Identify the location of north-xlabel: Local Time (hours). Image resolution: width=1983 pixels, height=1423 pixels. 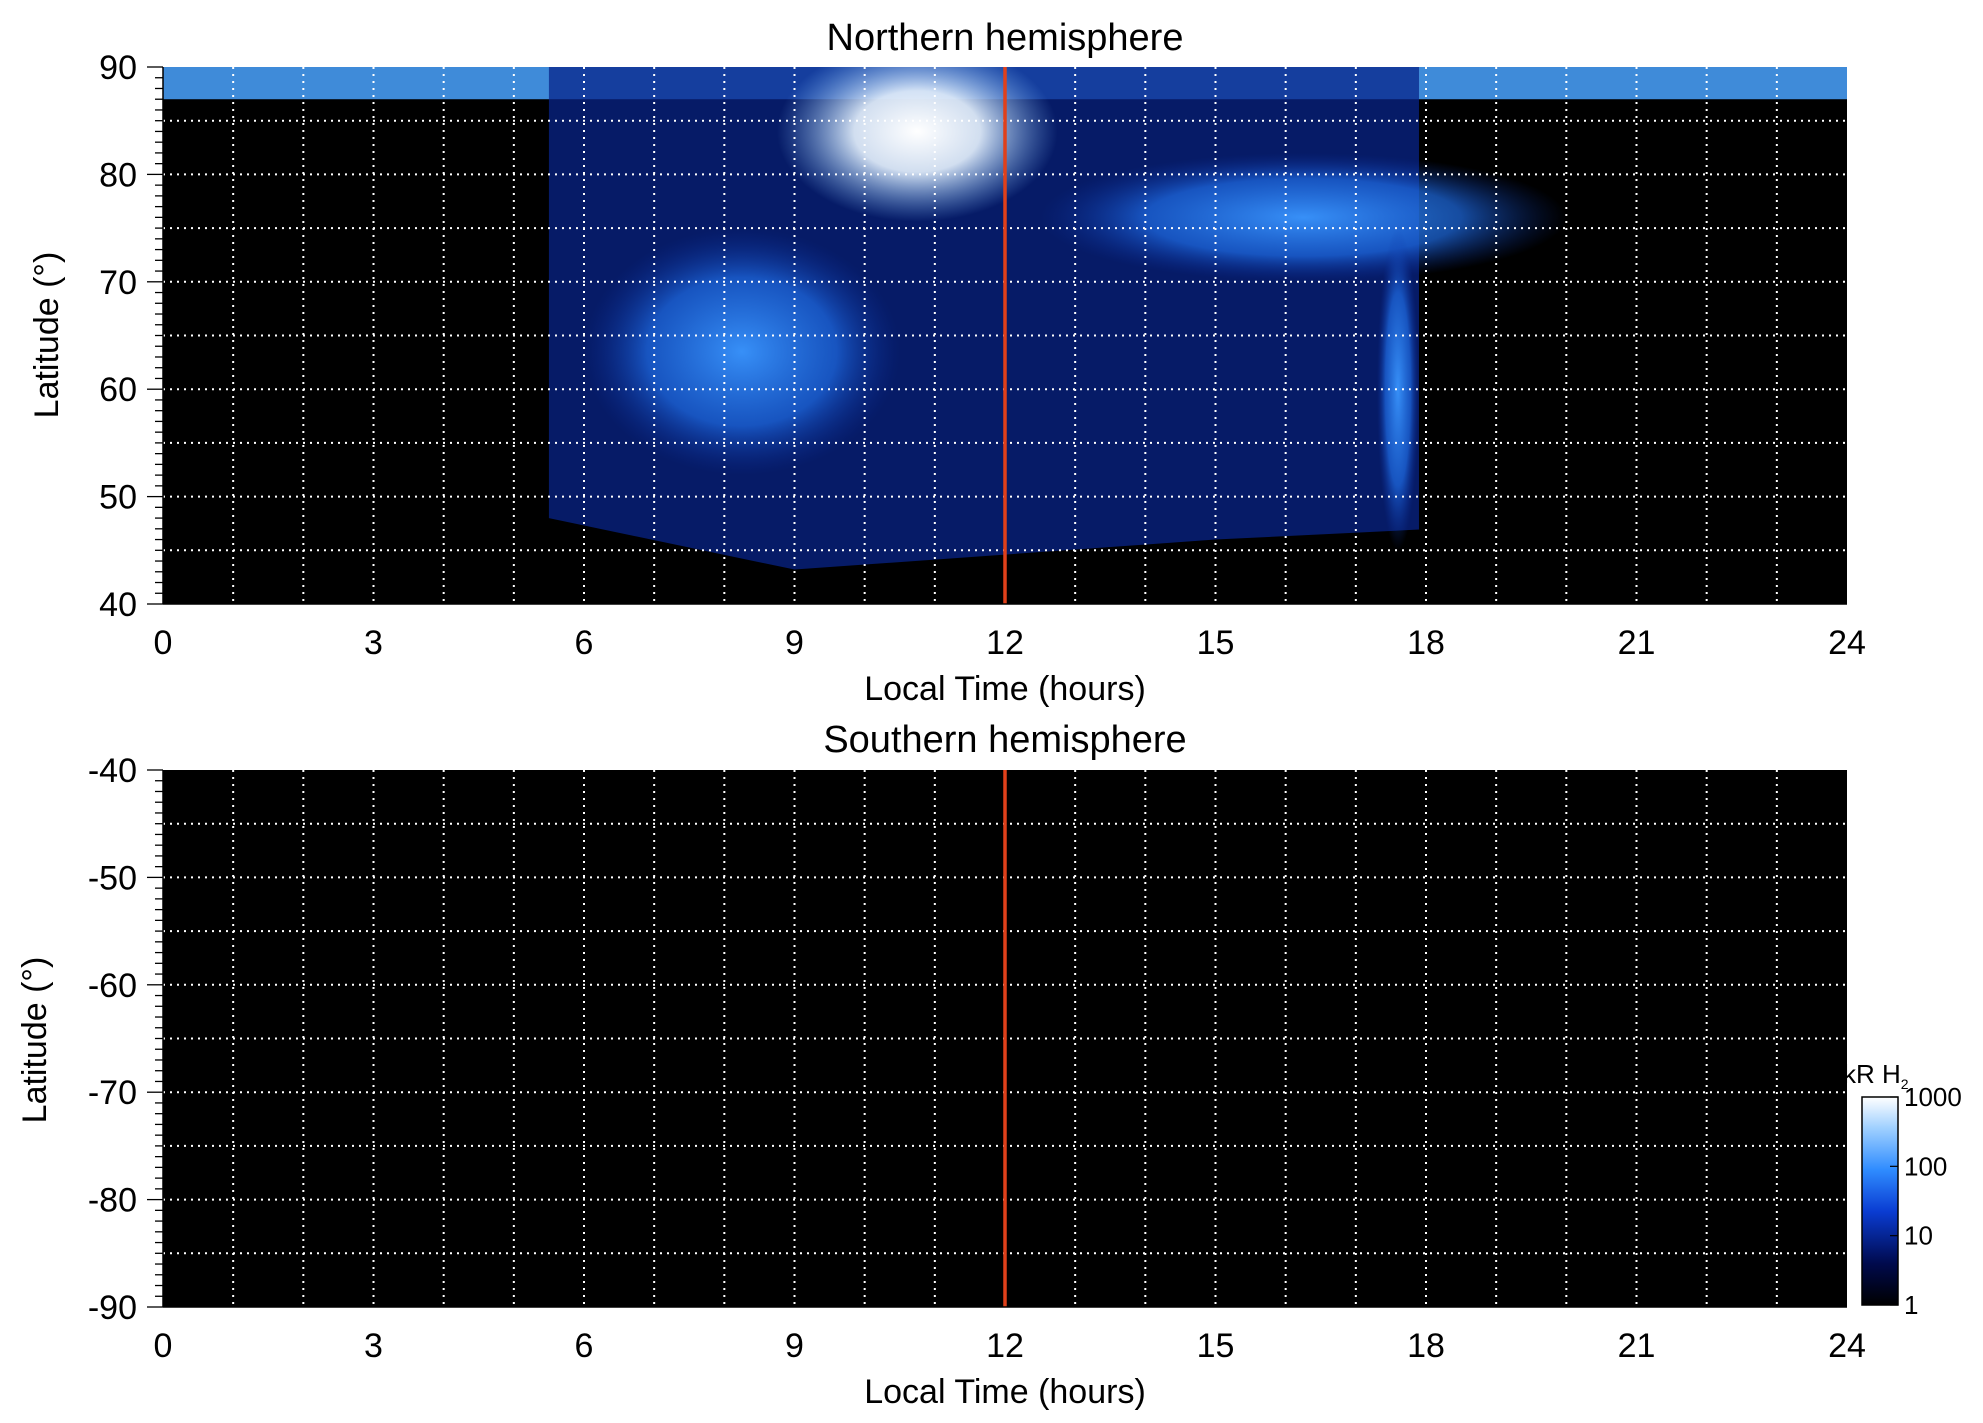
(1005, 689).